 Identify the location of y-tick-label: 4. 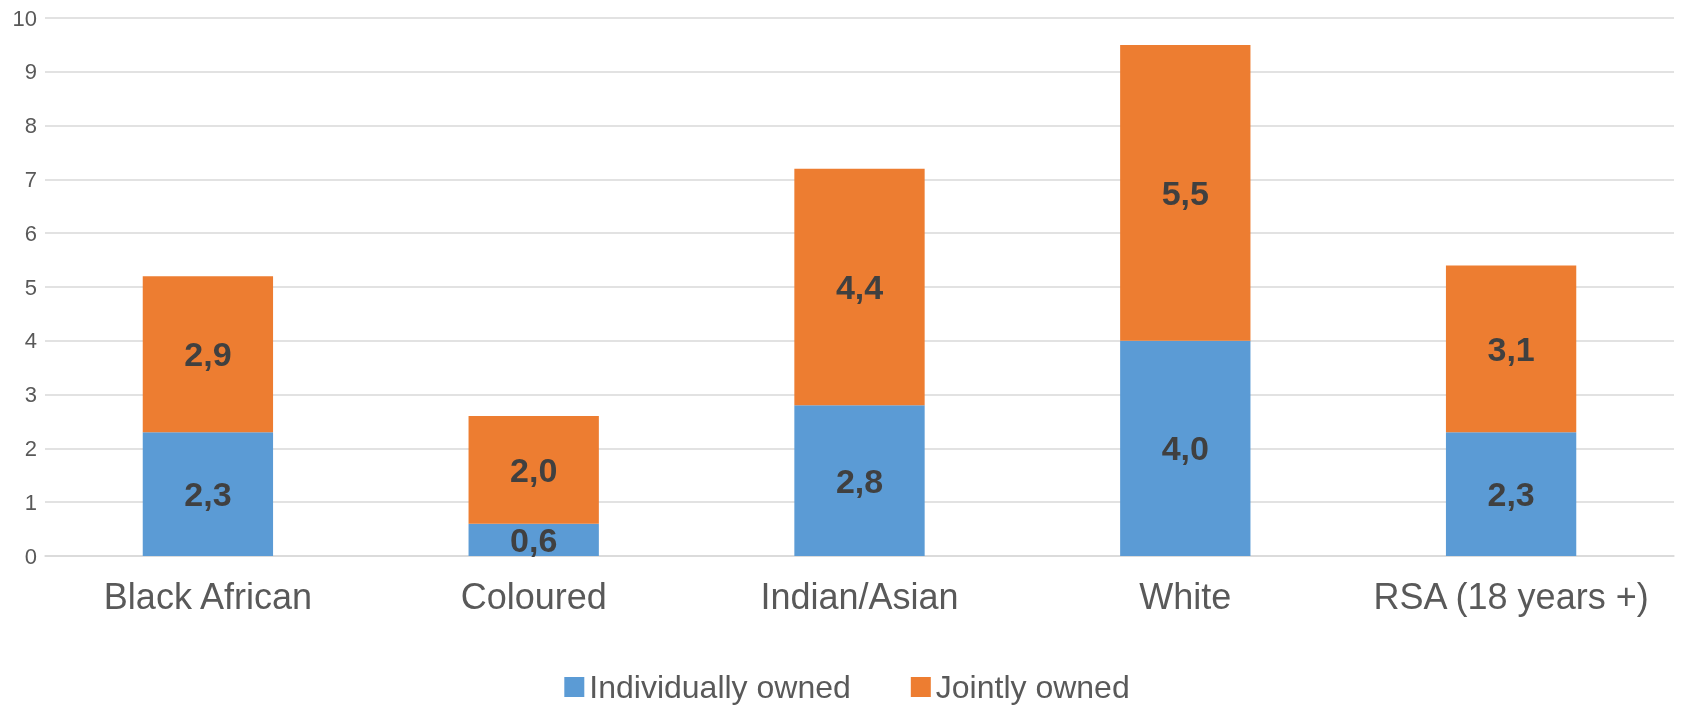
(30, 341).